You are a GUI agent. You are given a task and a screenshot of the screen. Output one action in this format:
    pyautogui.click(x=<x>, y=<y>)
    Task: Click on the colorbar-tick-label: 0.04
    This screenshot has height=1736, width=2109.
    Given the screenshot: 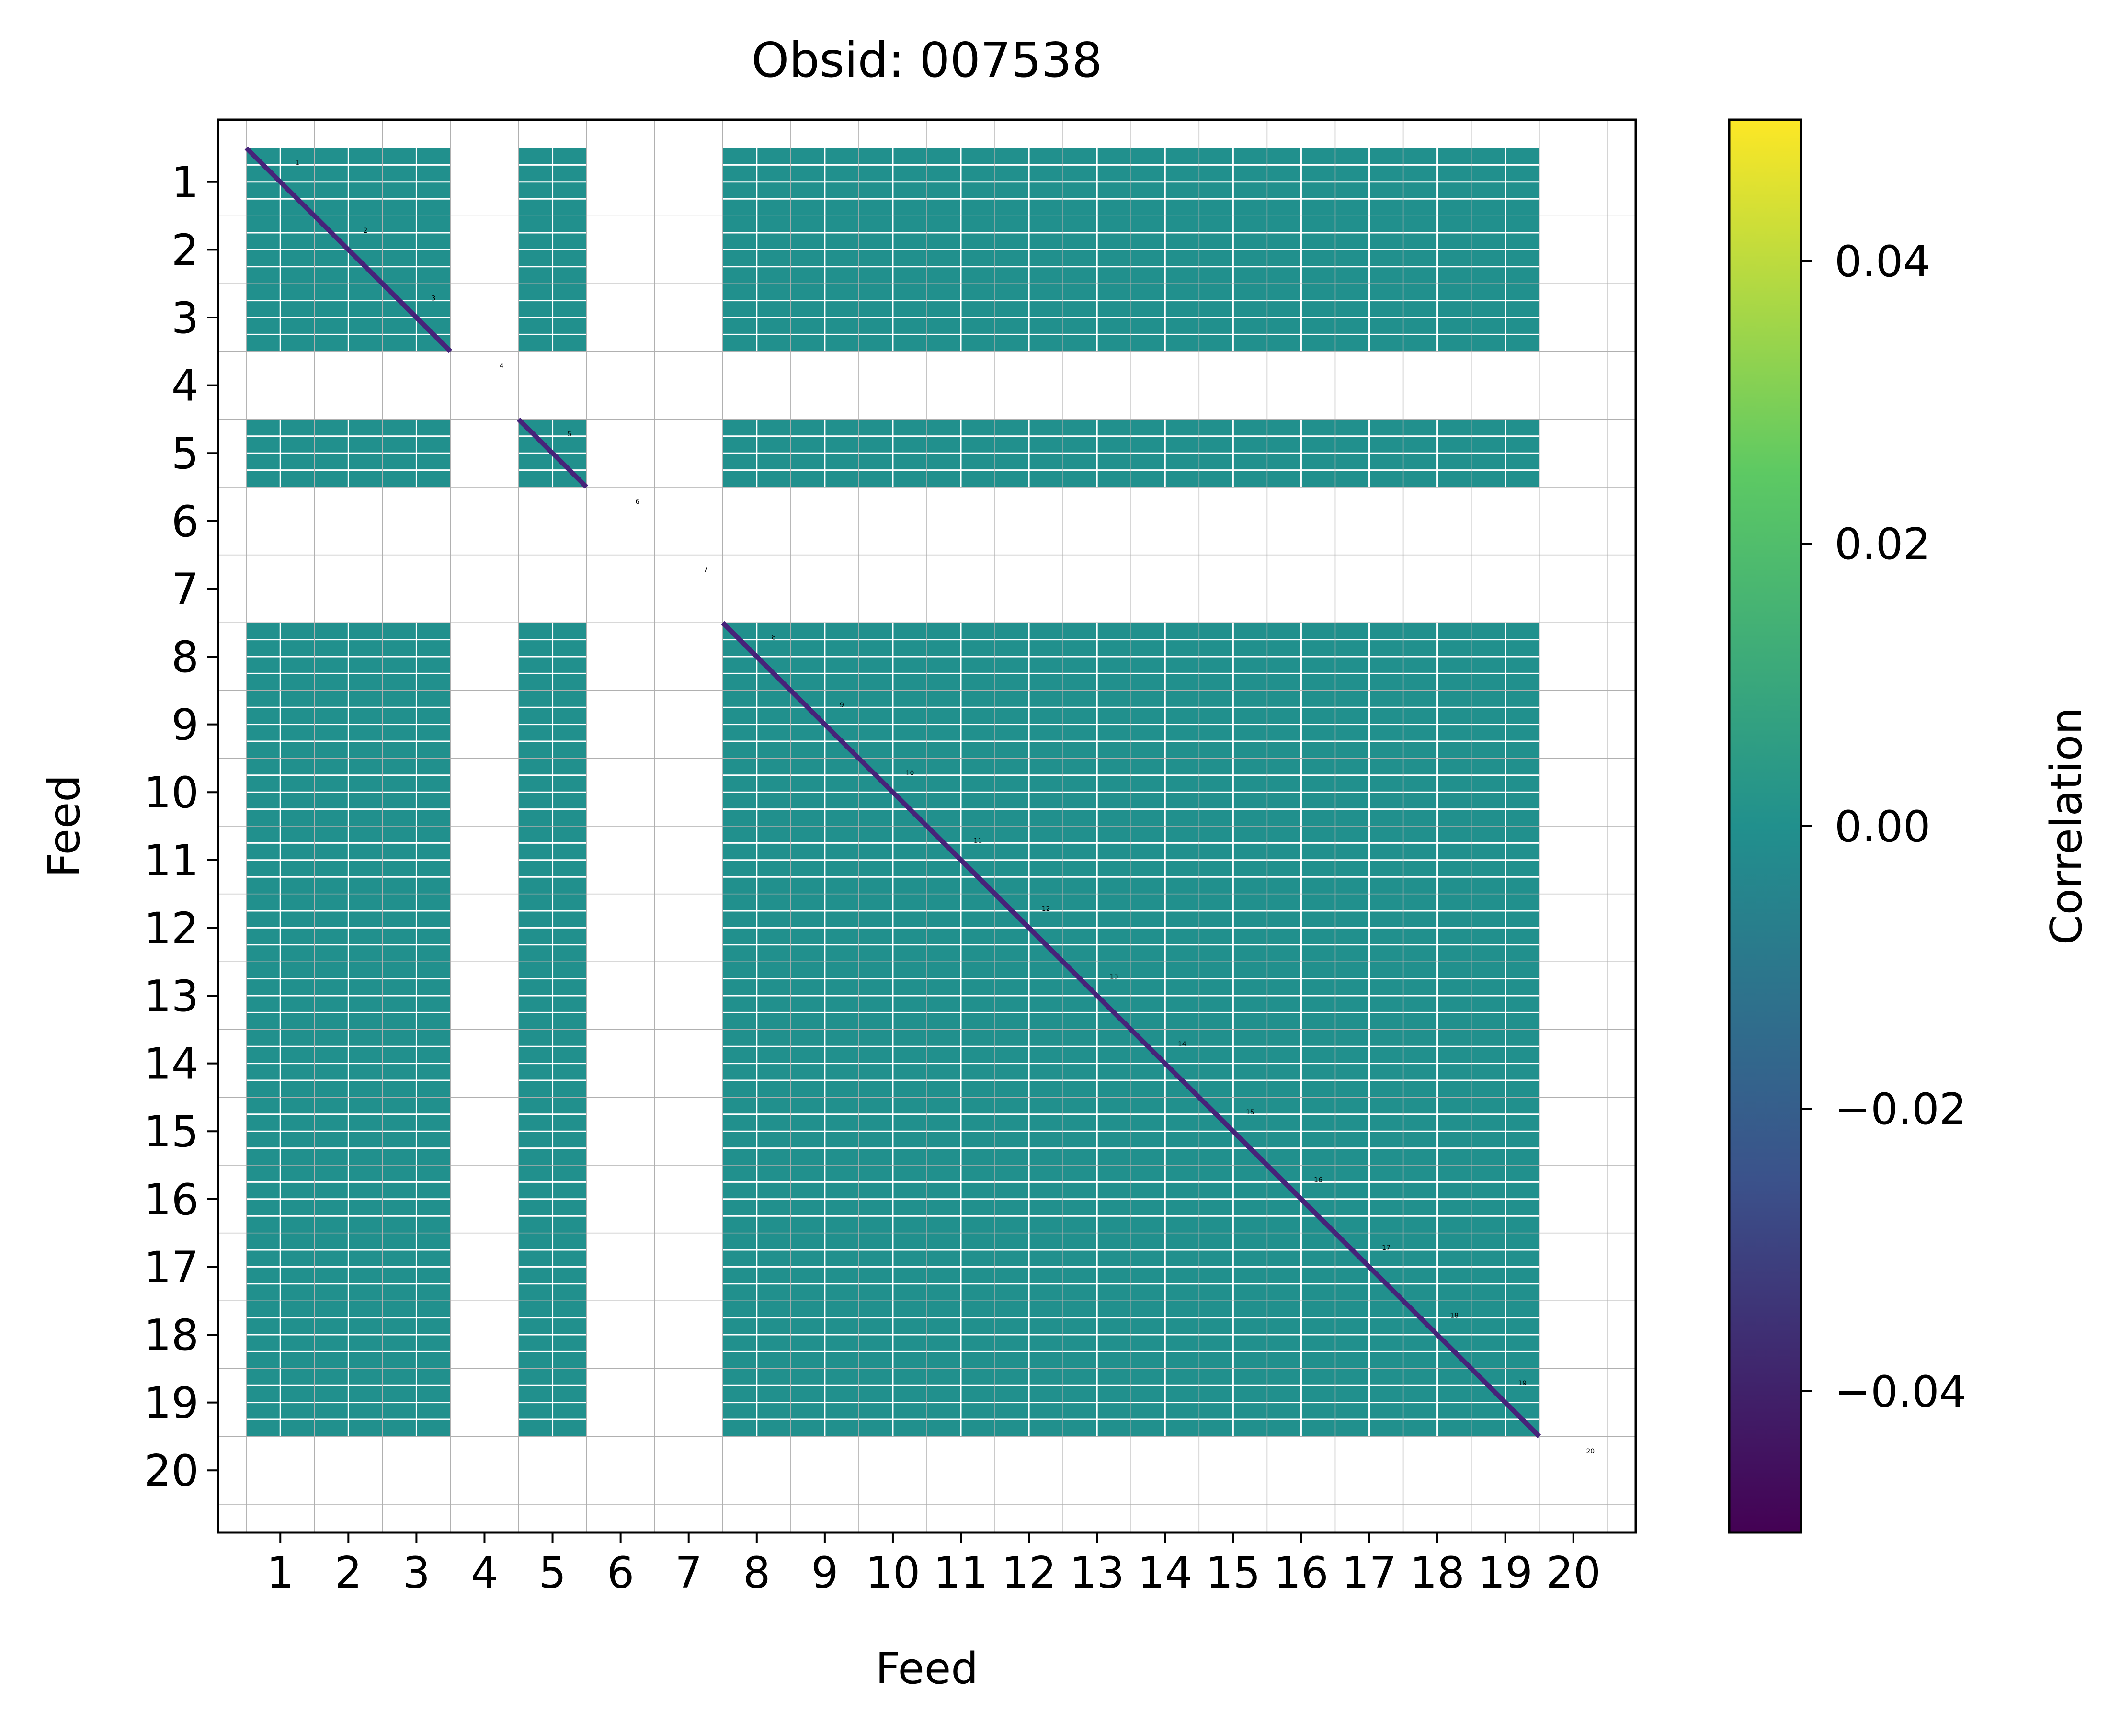 What is the action you would take?
    pyautogui.click(x=1882, y=262)
    